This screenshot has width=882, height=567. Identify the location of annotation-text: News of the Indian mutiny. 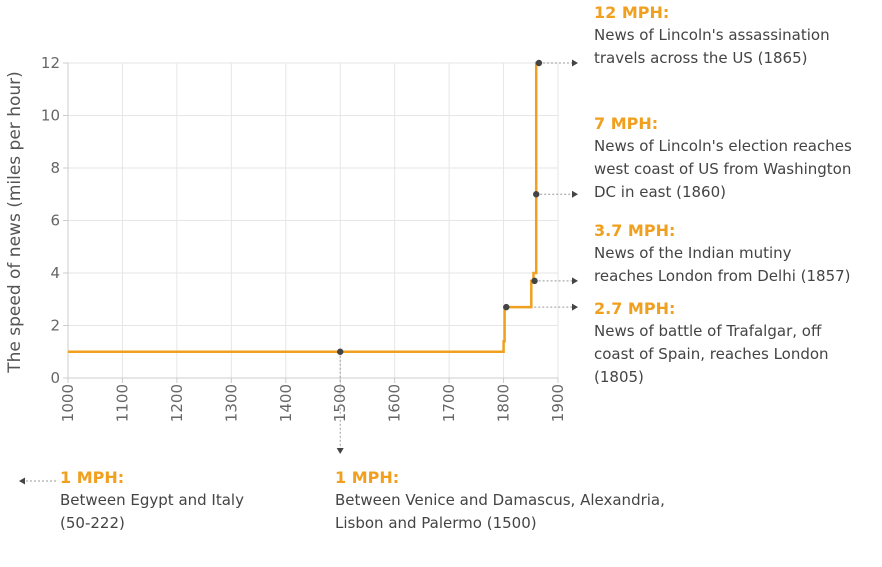
(693, 253).